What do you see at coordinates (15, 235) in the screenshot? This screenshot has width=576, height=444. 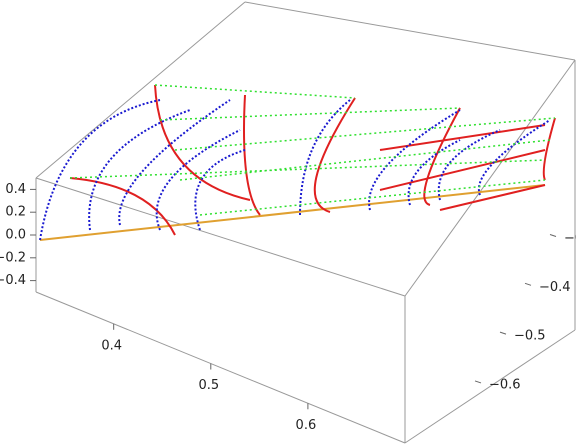 I see `z-tick-label: 0.0` at bounding box center [15, 235].